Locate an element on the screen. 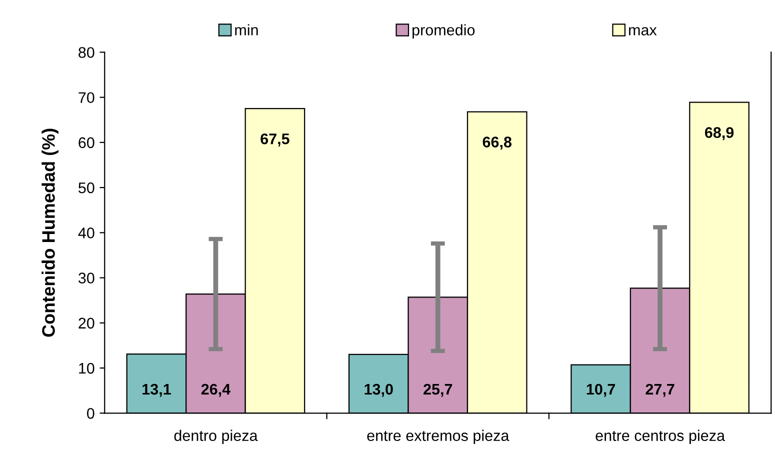 The image size is (775, 454). data-label: 13,0 is located at coordinates (378, 390).